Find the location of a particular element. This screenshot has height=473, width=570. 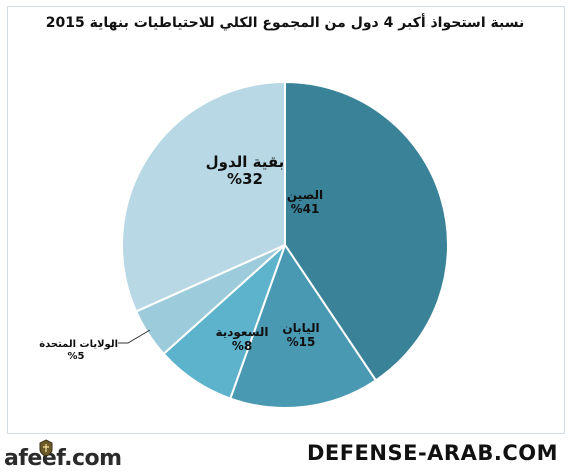

pie-slice-japan is located at coordinates (303, 325).